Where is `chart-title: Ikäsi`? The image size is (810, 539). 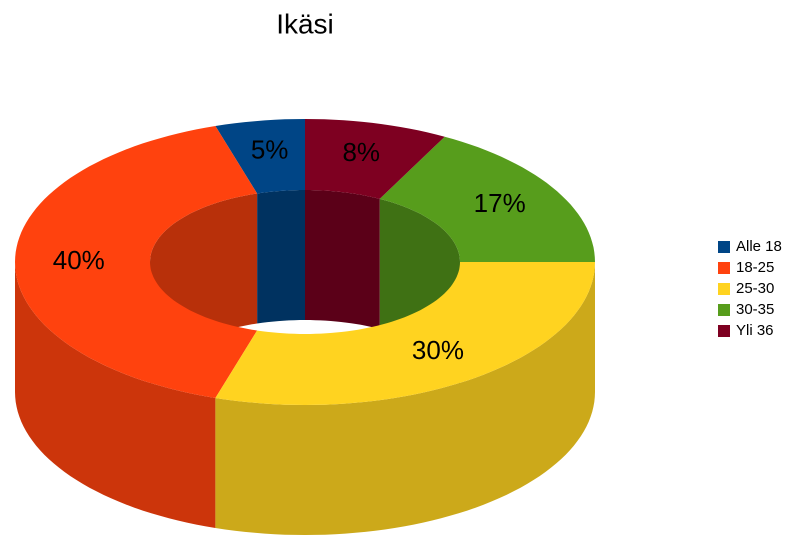 chart-title: Ikäsi is located at coordinates (305, 23).